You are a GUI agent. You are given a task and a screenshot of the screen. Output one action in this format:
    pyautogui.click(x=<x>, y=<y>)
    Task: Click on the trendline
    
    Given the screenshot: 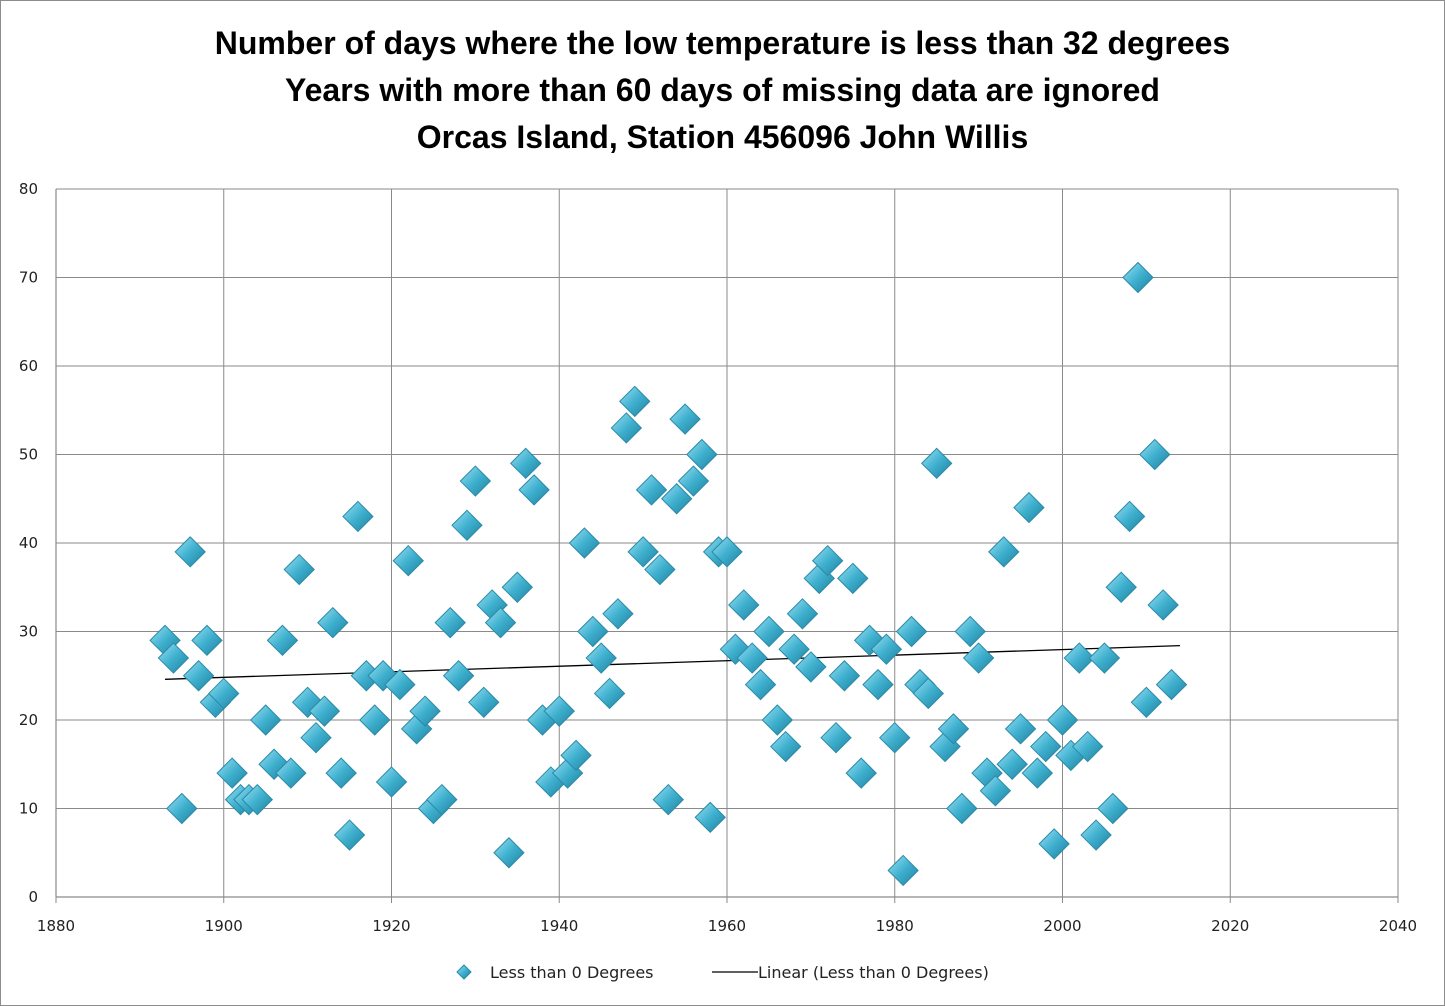 What is the action you would take?
    pyautogui.click(x=672, y=662)
    